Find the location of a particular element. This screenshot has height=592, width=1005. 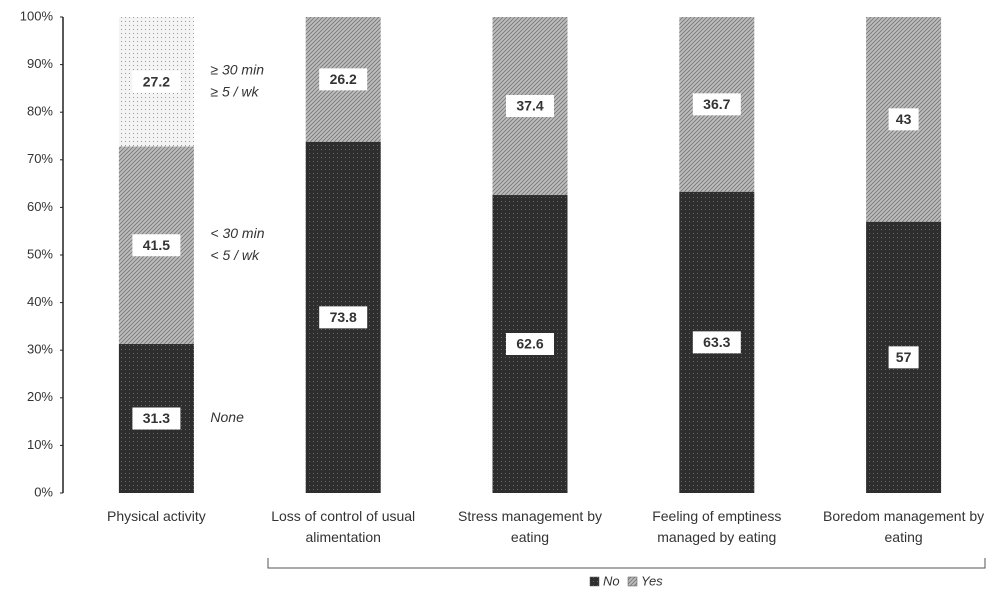

value-label: 31.3 is located at coordinates (156, 418).